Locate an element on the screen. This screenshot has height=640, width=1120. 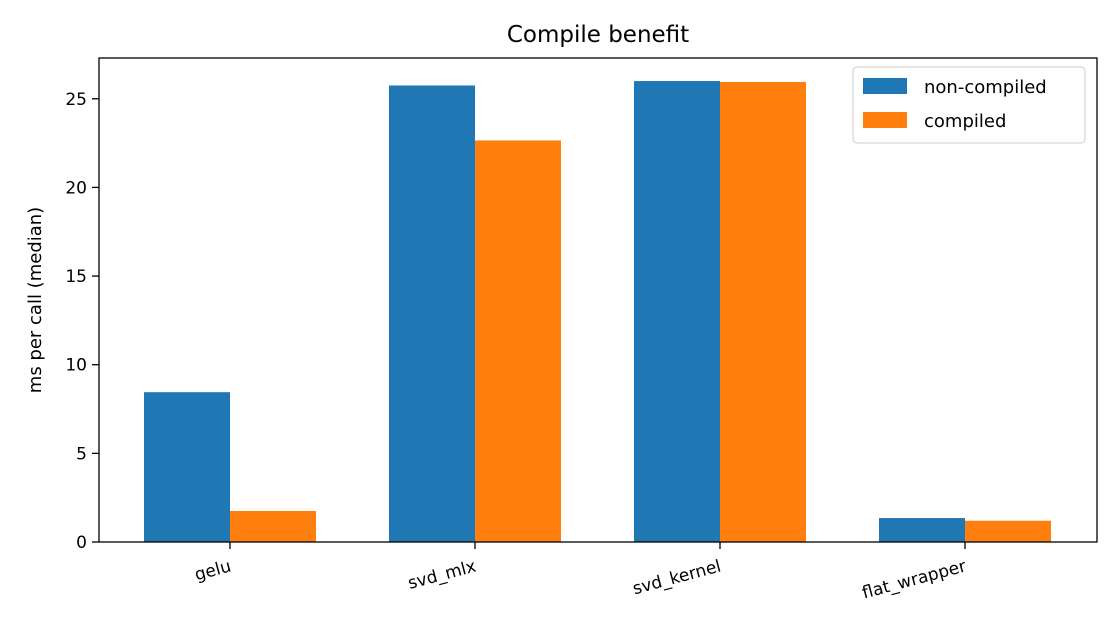
y-tick-label: 15 is located at coordinates (76, 277).